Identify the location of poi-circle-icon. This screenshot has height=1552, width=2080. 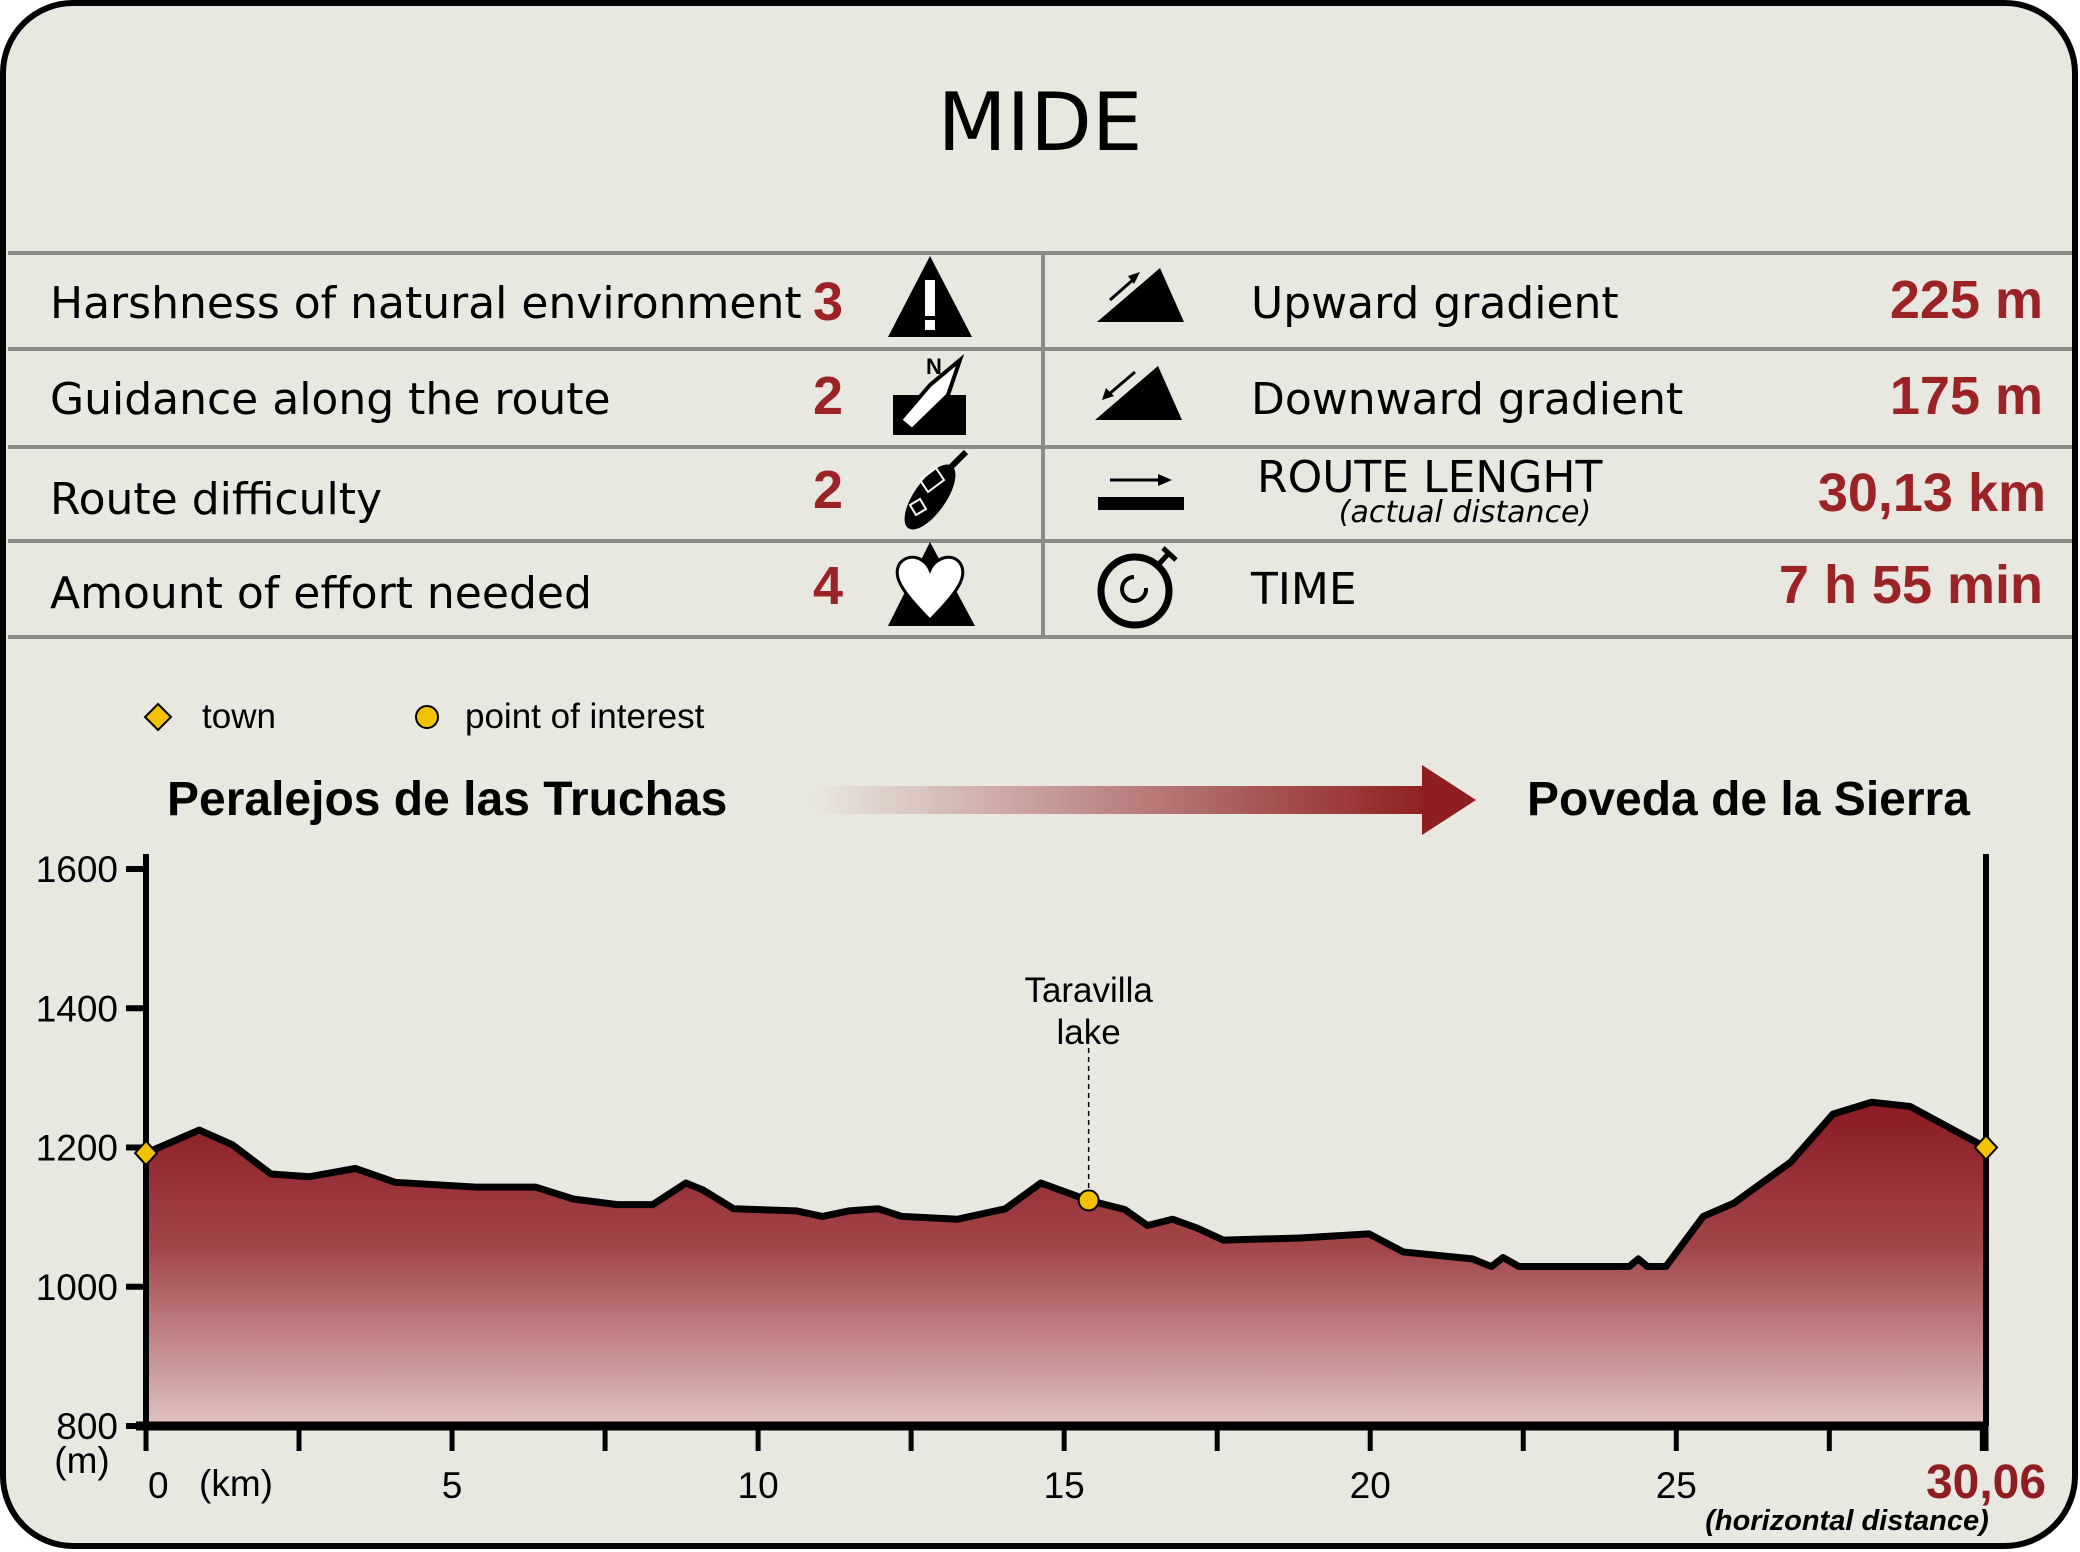
(427, 717).